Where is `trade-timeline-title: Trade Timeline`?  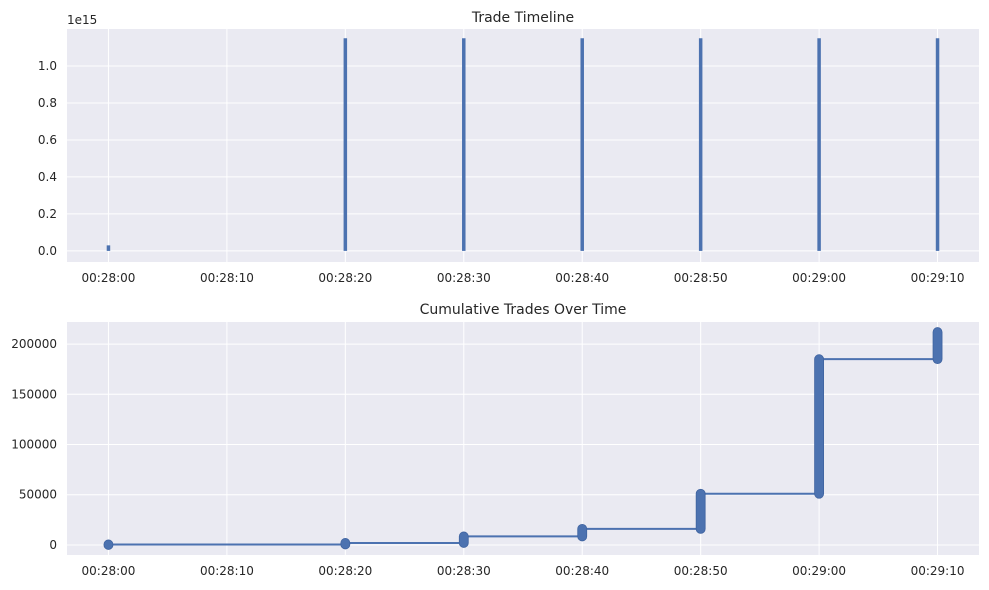
trade-timeline-title: Trade Timeline is located at coordinates (522, 18).